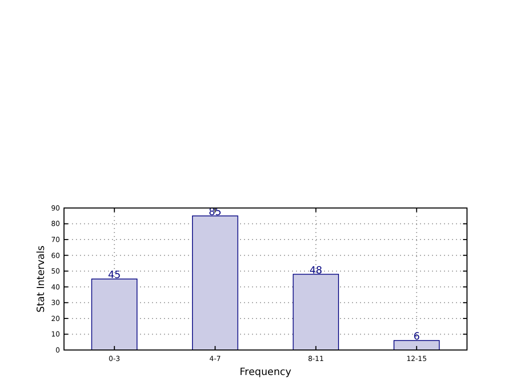  I want to click on data-label: 6, so click(416, 337).